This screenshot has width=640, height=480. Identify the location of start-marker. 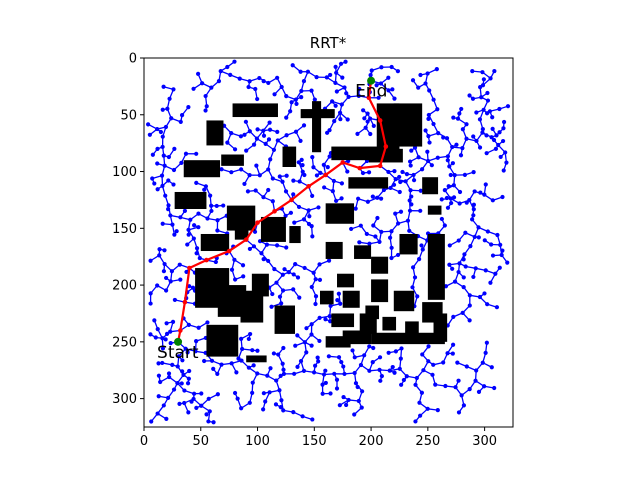
(178, 341).